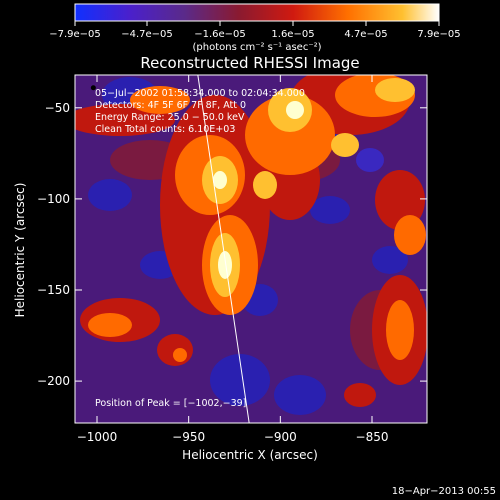 This screenshot has height=500, width=500. Describe the element at coordinates (53, 199) in the screenshot. I see `y-tick-label: −100` at that location.